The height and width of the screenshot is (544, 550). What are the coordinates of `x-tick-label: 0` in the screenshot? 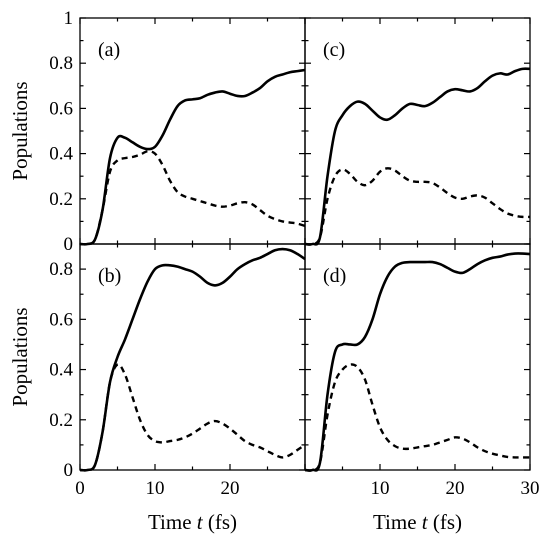 It's located at (80, 488).